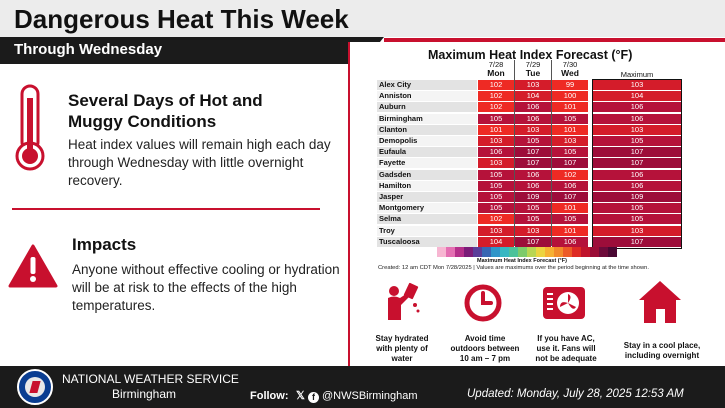 The width and height of the screenshot is (725, 408). Describe the element at coordinates (362, 387) in the screenshot. I see `footer-bar` at that location.